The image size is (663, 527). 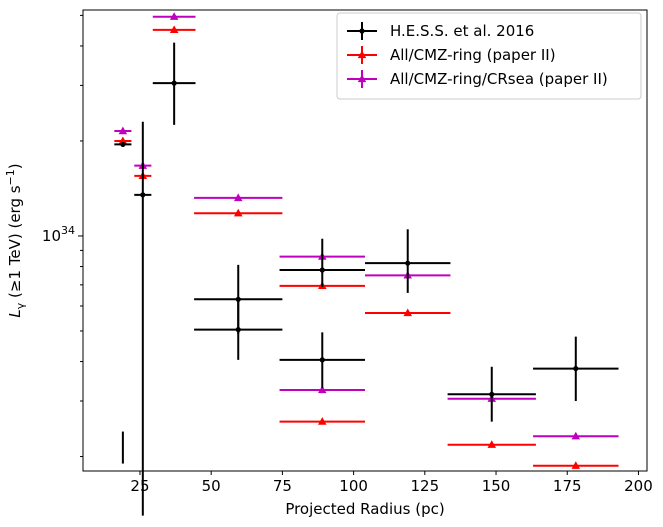 I want to click on legend-label: All/CMZ-ring/CRsea (paper II), so click(x=499, y=79).